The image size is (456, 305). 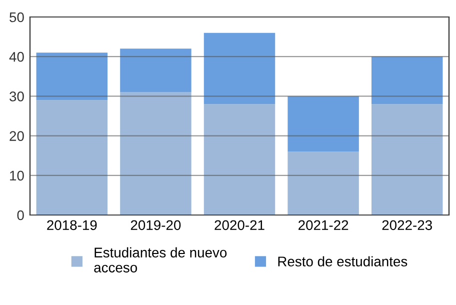 I want to click on x-tick-label: 2019-20, so click(x=155, y=225).